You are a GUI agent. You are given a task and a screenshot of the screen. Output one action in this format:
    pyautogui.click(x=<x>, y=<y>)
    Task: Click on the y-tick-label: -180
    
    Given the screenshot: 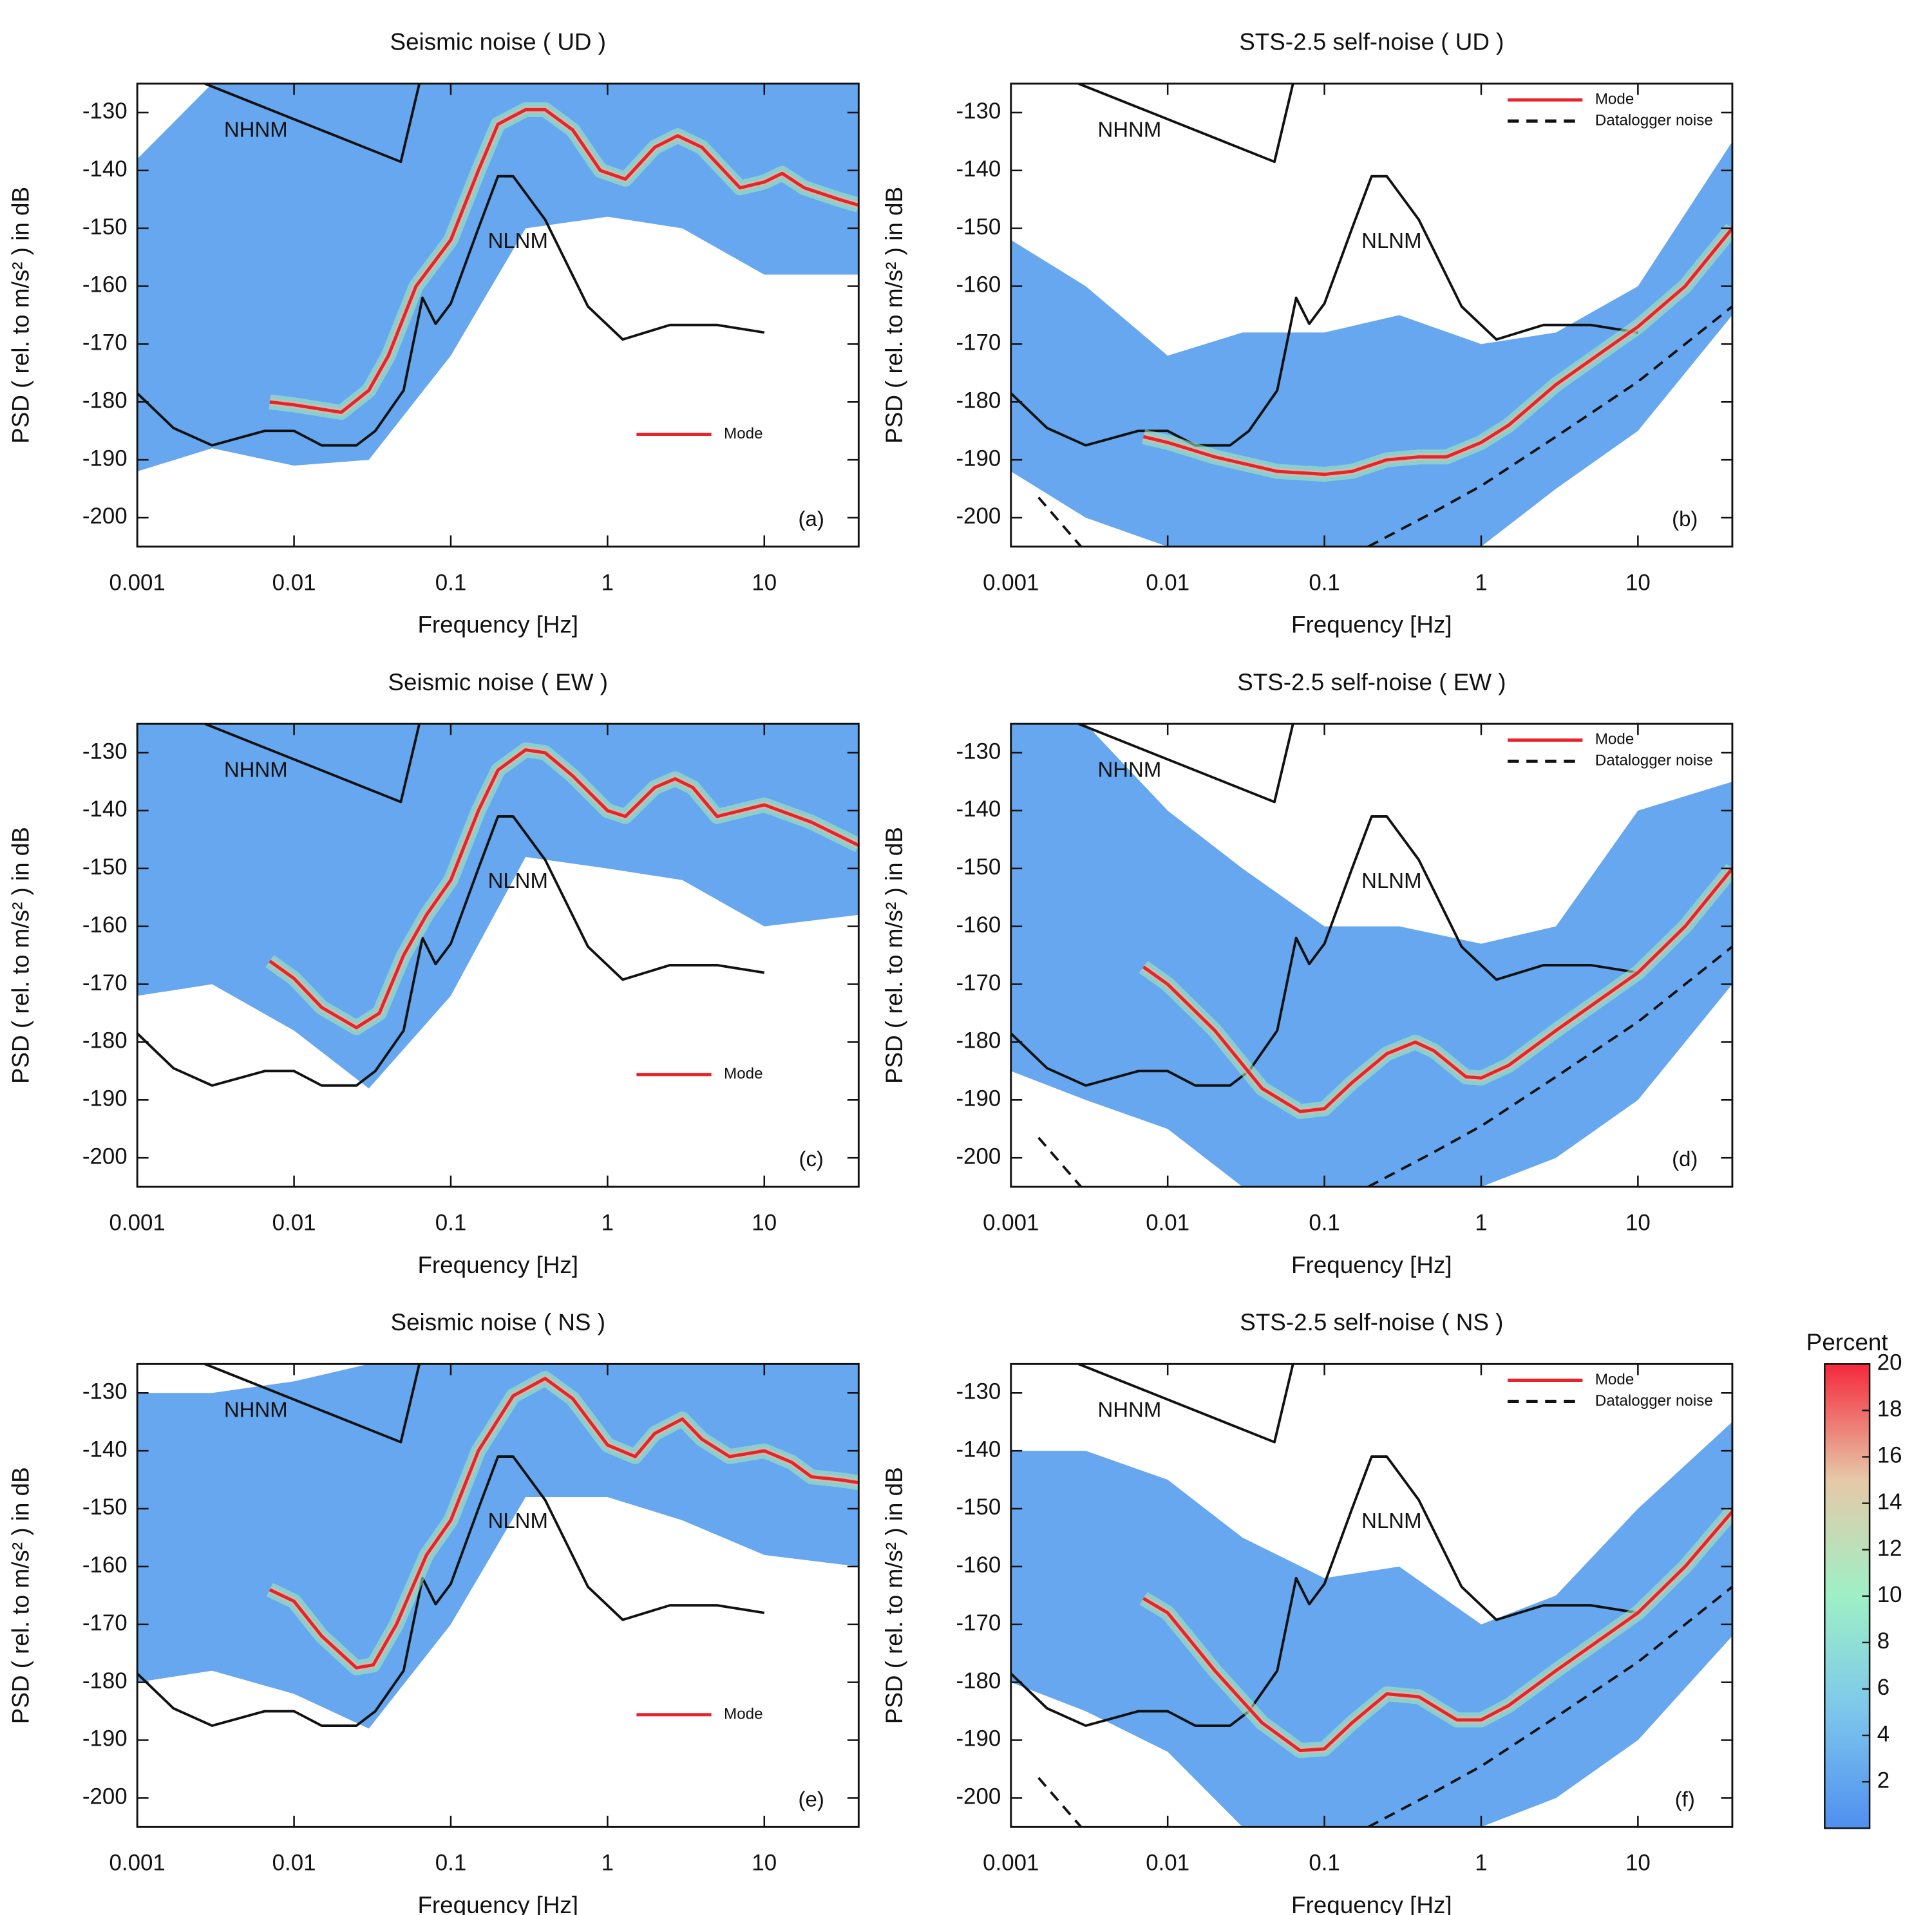 What is the action you would take?
    pyautogui.click(x=978, y=1040)
    